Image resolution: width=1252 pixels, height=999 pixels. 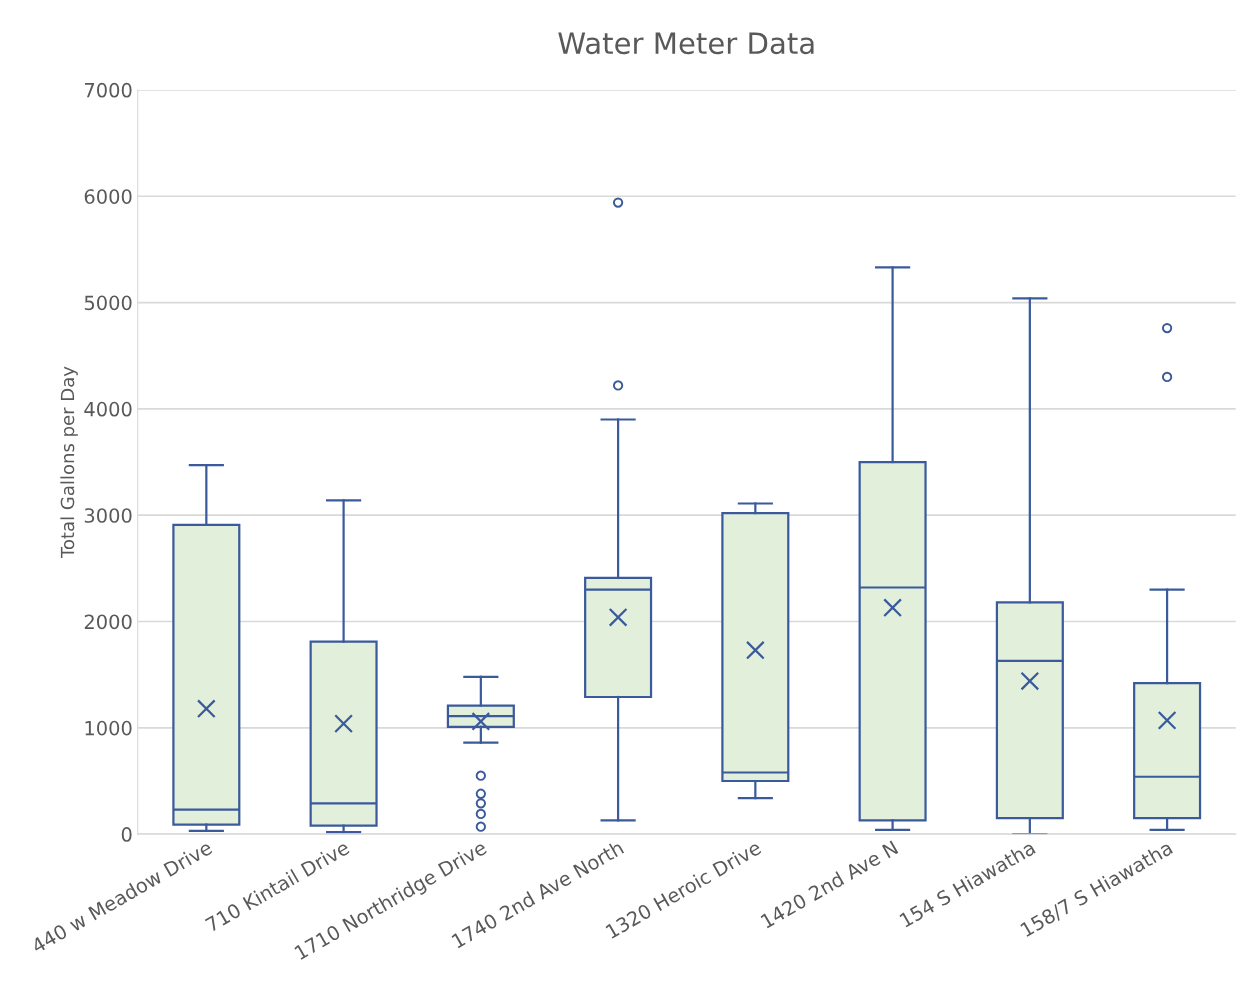 I want to click on y-tick-label: 2000, so click(x=108, y=622).